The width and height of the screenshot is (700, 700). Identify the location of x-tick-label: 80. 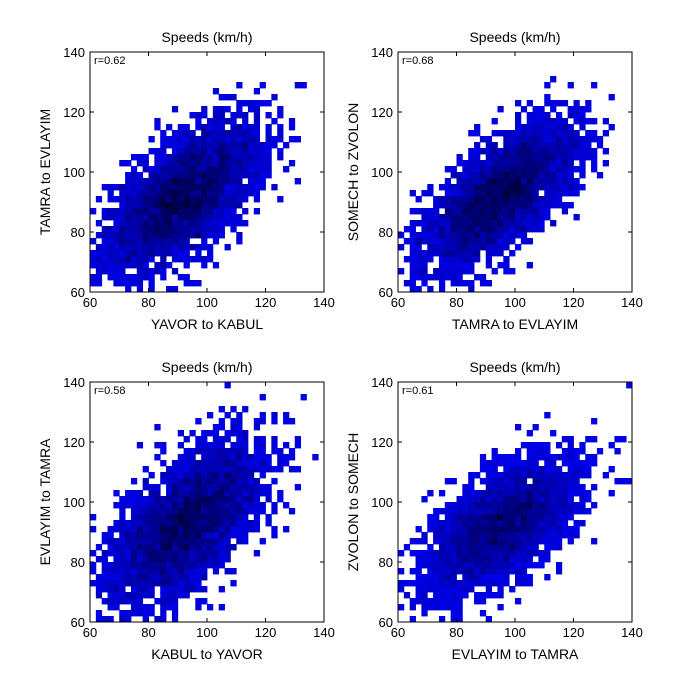
(456, 632).